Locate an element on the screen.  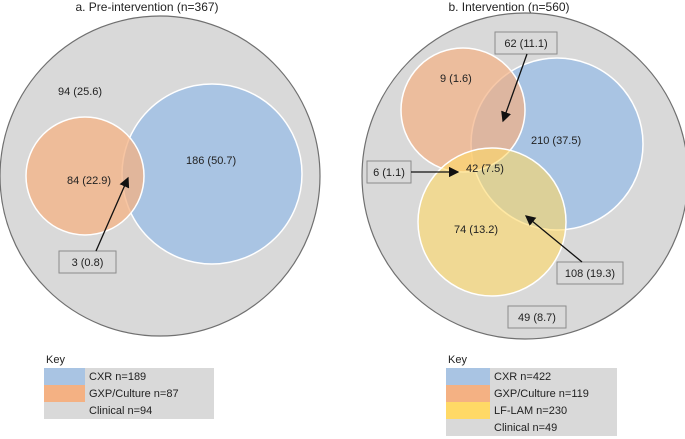
cxr-lam-label: 108 (19.3) is located at coordinates (590, 274).